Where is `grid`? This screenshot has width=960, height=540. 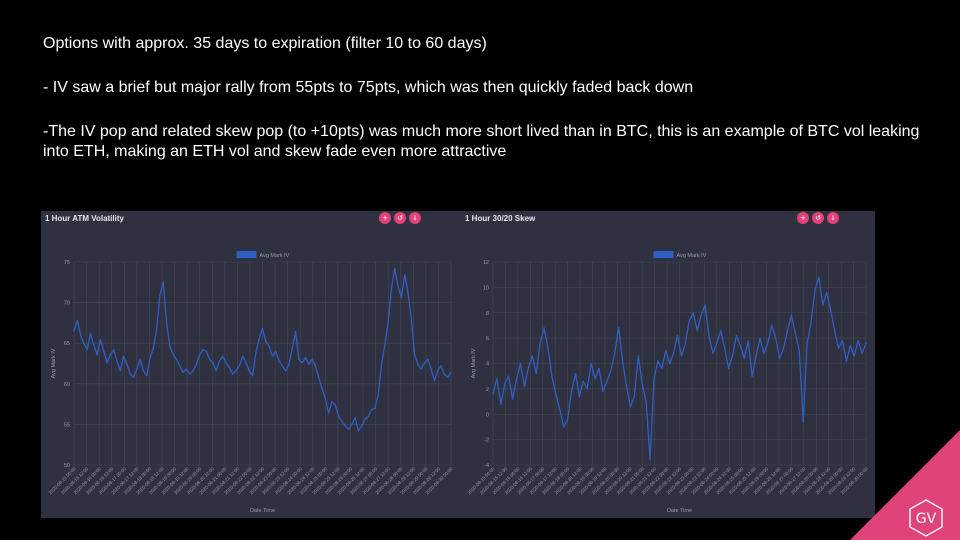 grid is located at coordinates (262, 363).